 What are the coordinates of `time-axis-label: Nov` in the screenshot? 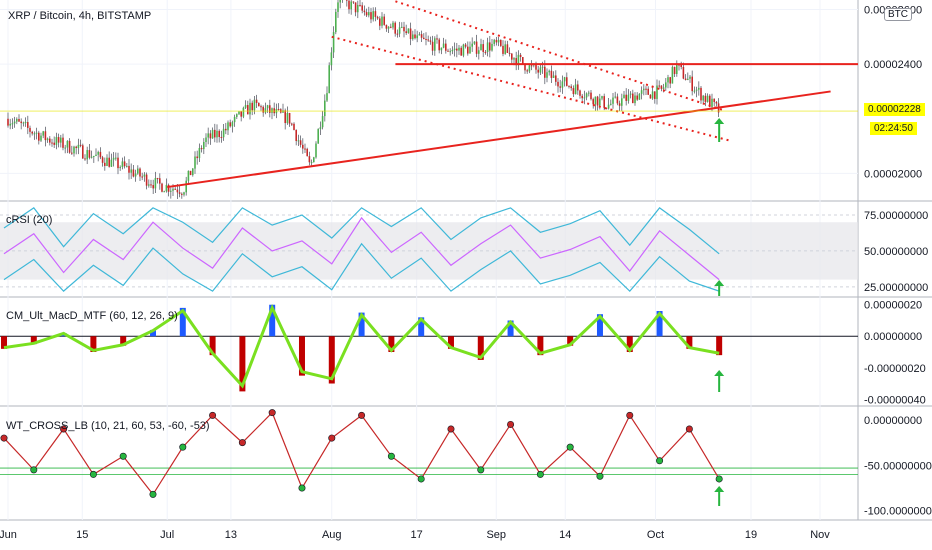 It's located at (820, 535).